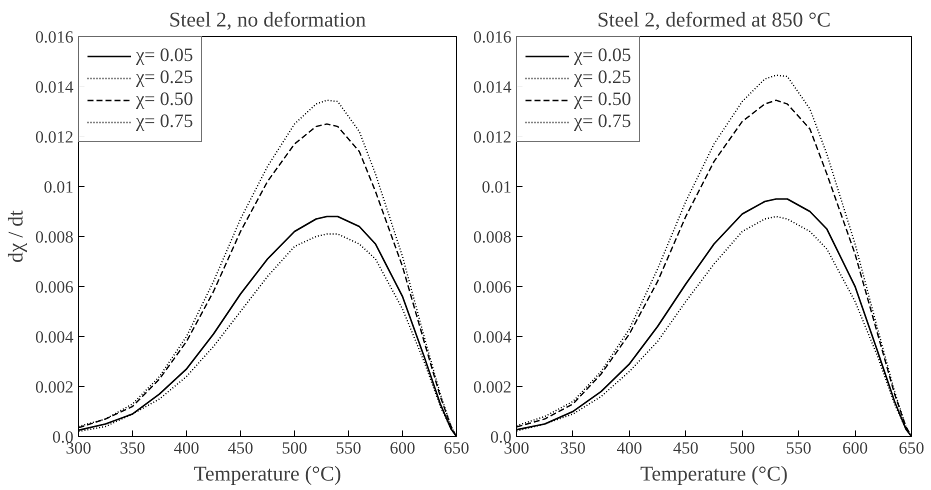  I want to click on y-axis-title: dχ / dt, so click(15, 236).